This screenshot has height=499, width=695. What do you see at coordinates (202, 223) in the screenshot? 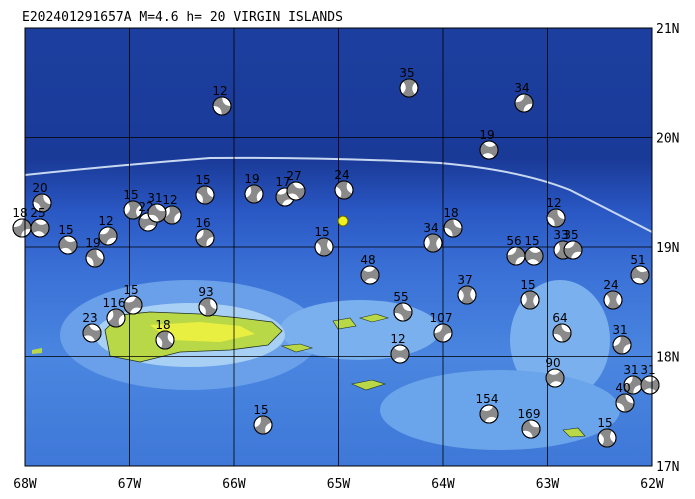
I see `depth-label: 16` at bounding box center [202, 223].